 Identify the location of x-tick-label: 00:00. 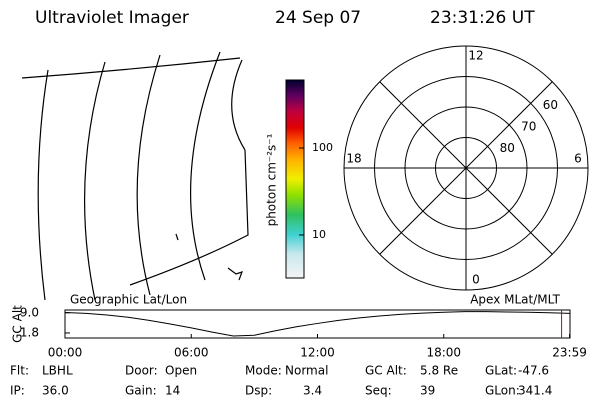
(65, 353).